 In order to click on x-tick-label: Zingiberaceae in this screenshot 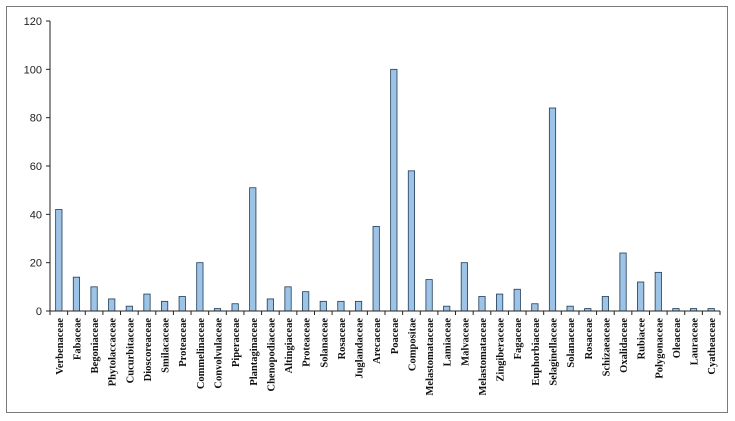, I will do `click(501, 350)`.